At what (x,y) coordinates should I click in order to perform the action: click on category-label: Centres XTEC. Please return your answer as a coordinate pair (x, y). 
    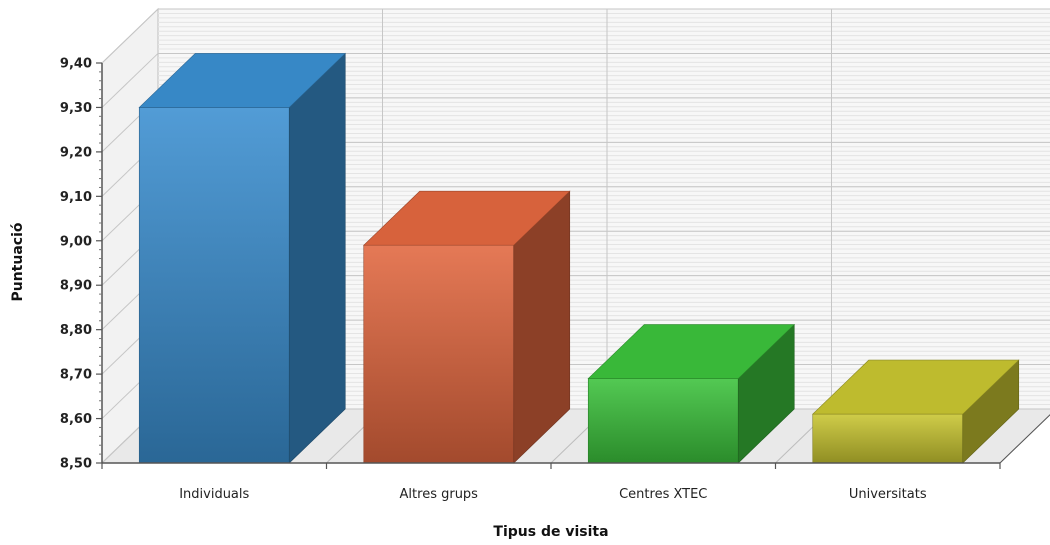
    Looking at the image, I should click on (663, 494).